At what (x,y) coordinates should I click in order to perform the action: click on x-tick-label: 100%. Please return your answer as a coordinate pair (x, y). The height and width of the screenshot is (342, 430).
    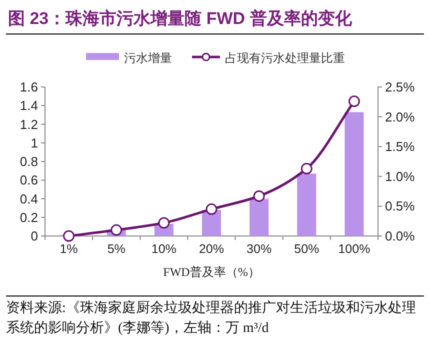
    Looking at the image, I should click on (354, 249).